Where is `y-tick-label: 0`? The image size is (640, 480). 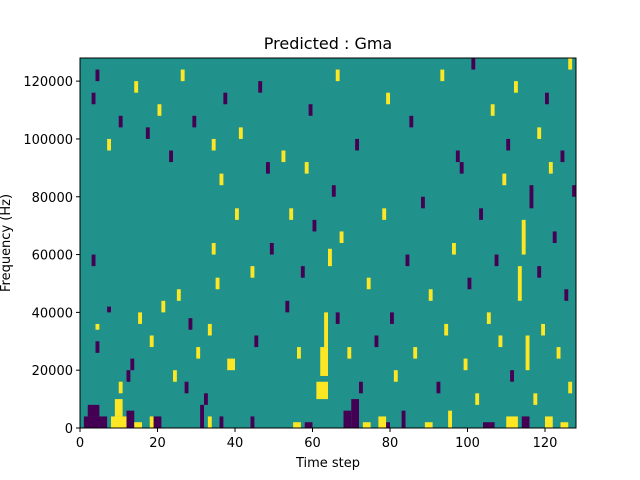 y-tick-label: 0 is located at coordinates (69, 429).